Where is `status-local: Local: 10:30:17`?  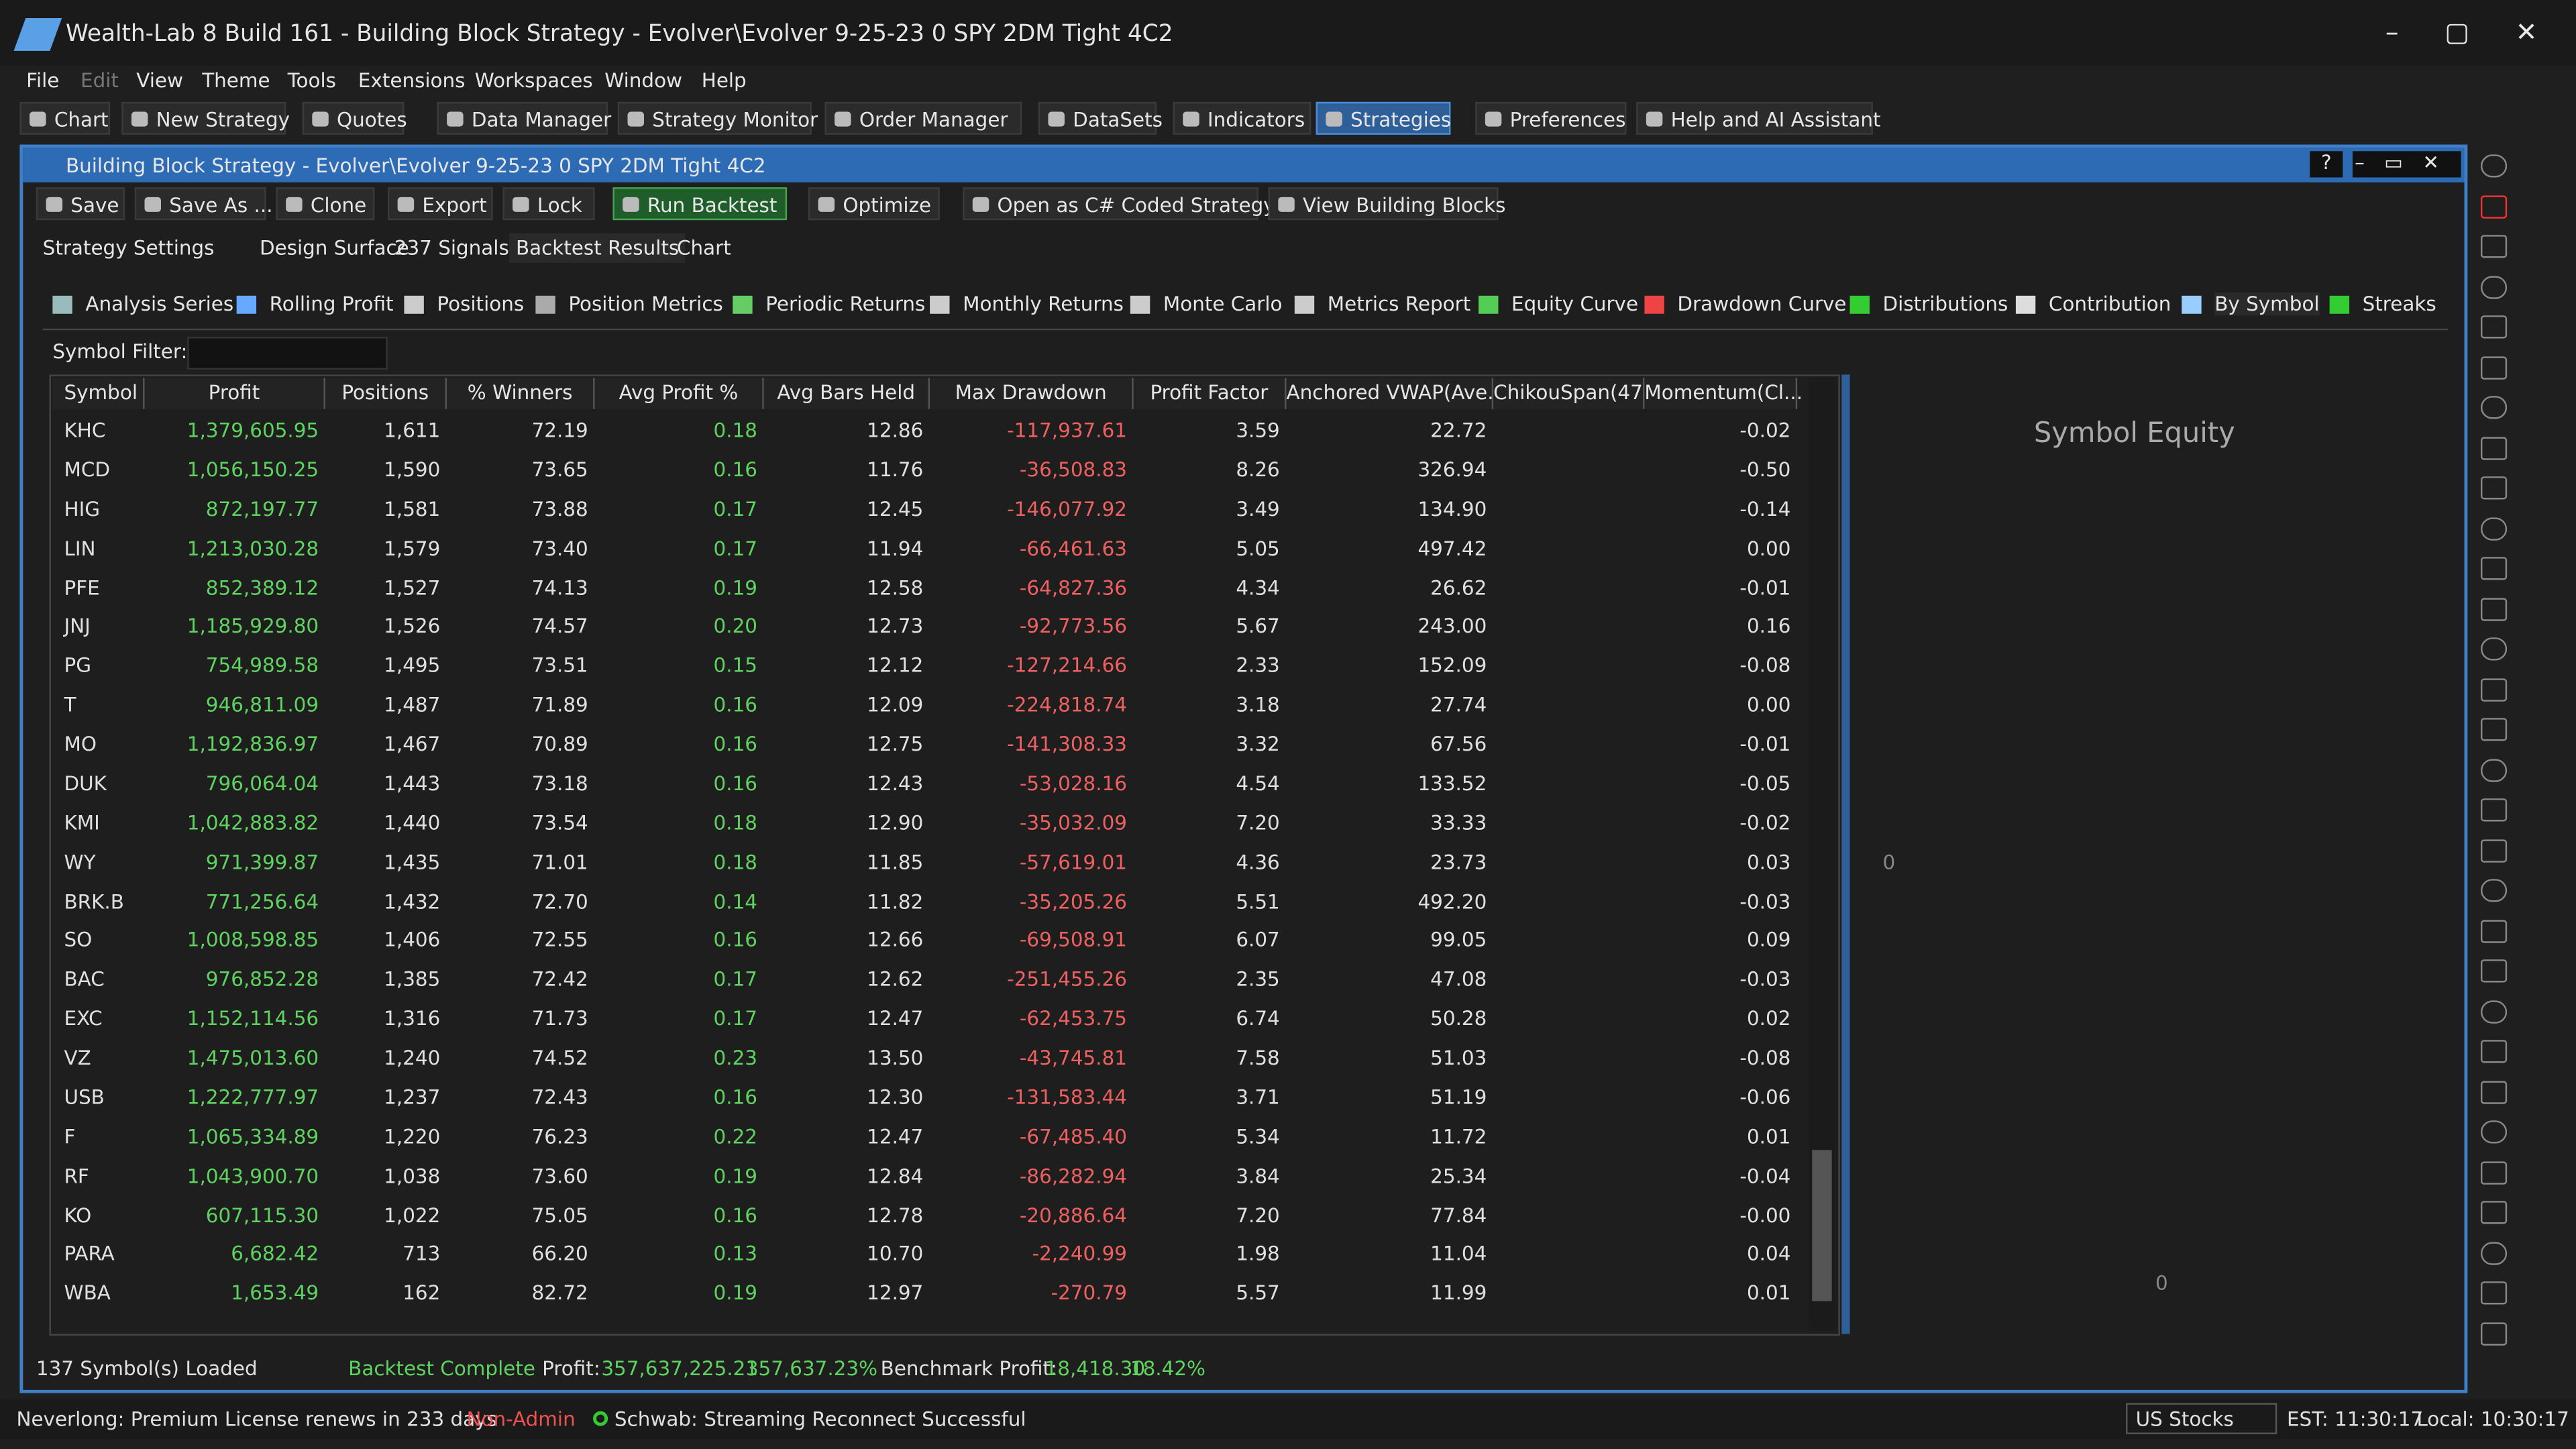
status-local: Local: 10:30:17 is located at coordinates (2492, 1419).